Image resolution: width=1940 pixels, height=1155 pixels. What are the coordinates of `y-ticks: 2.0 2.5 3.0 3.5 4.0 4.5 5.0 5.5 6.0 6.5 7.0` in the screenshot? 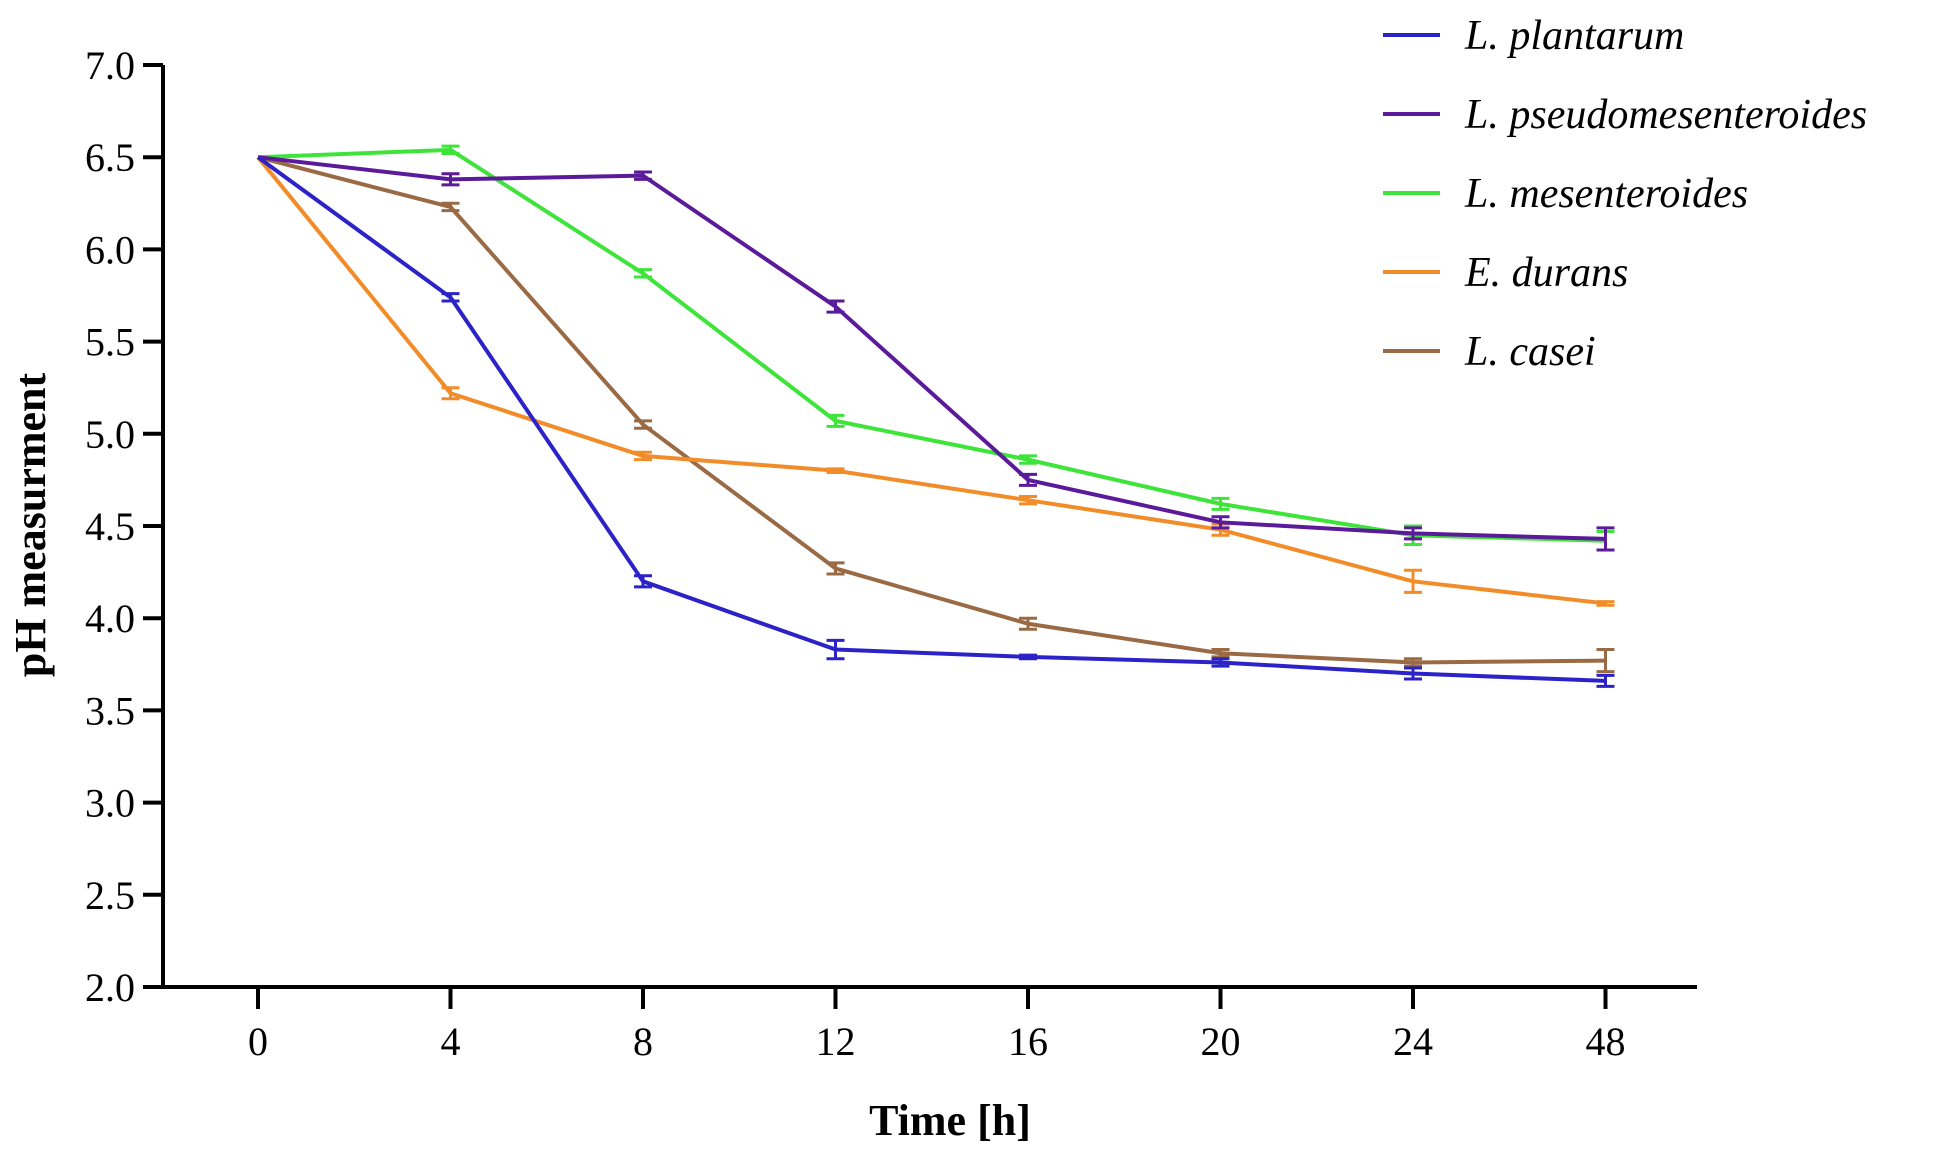 It's located at (124, 526).